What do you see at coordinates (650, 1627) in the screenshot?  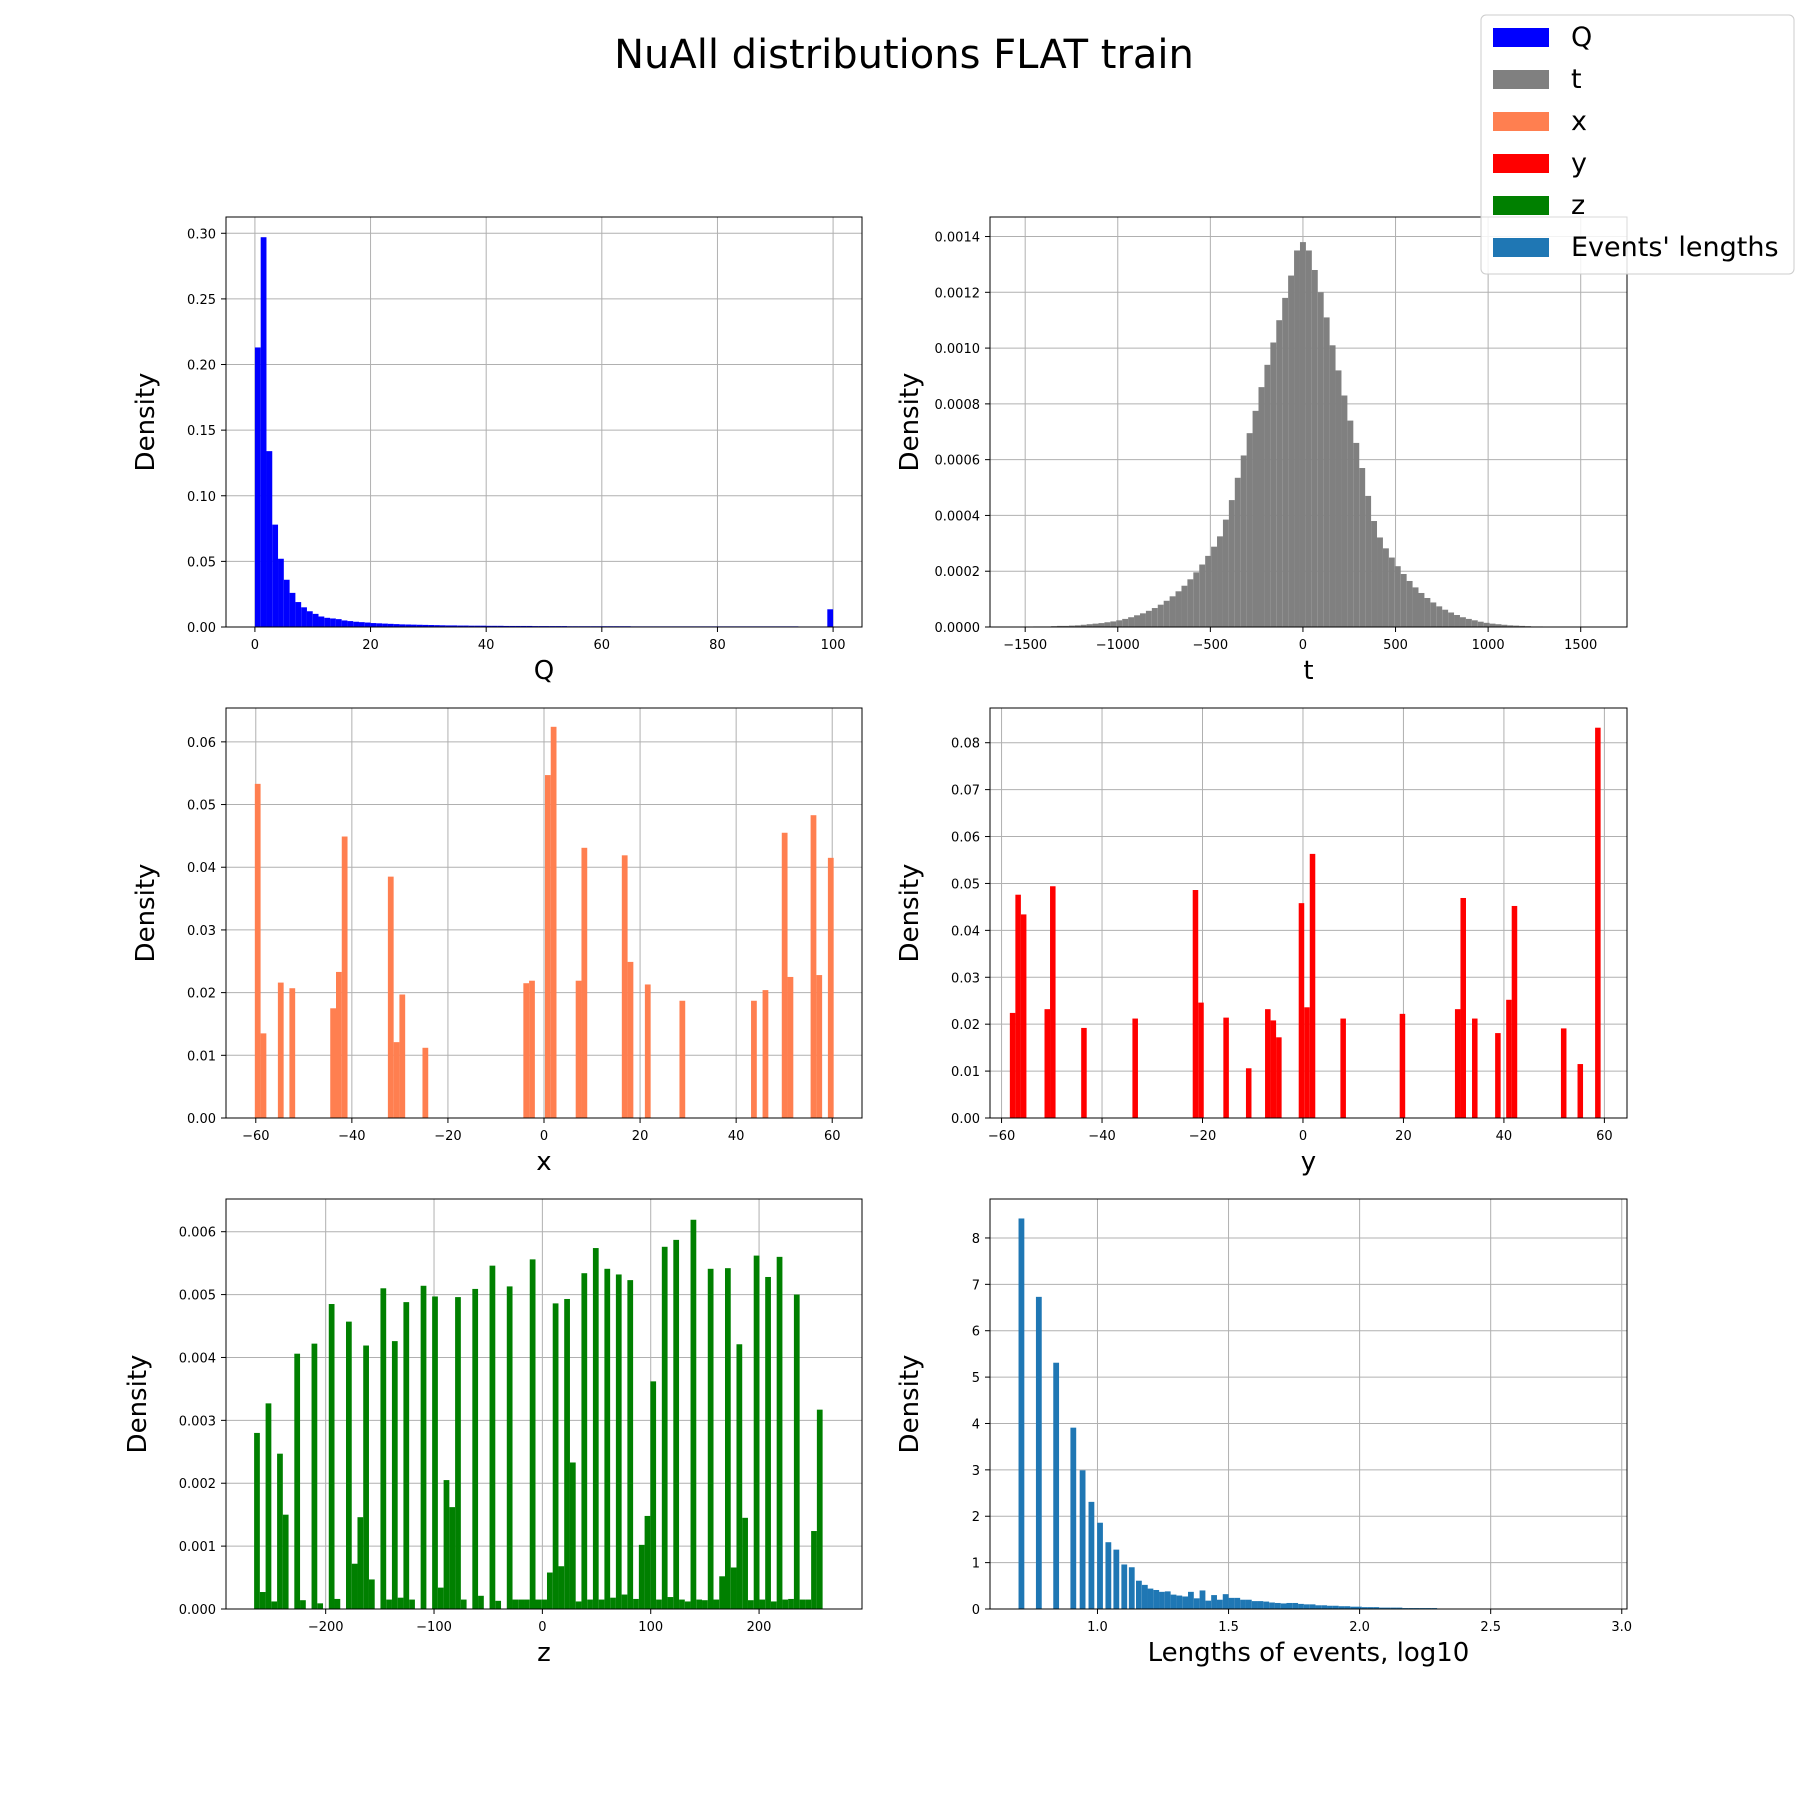 I see `x-tick-label: 100` at bounding box center [650, 1627].